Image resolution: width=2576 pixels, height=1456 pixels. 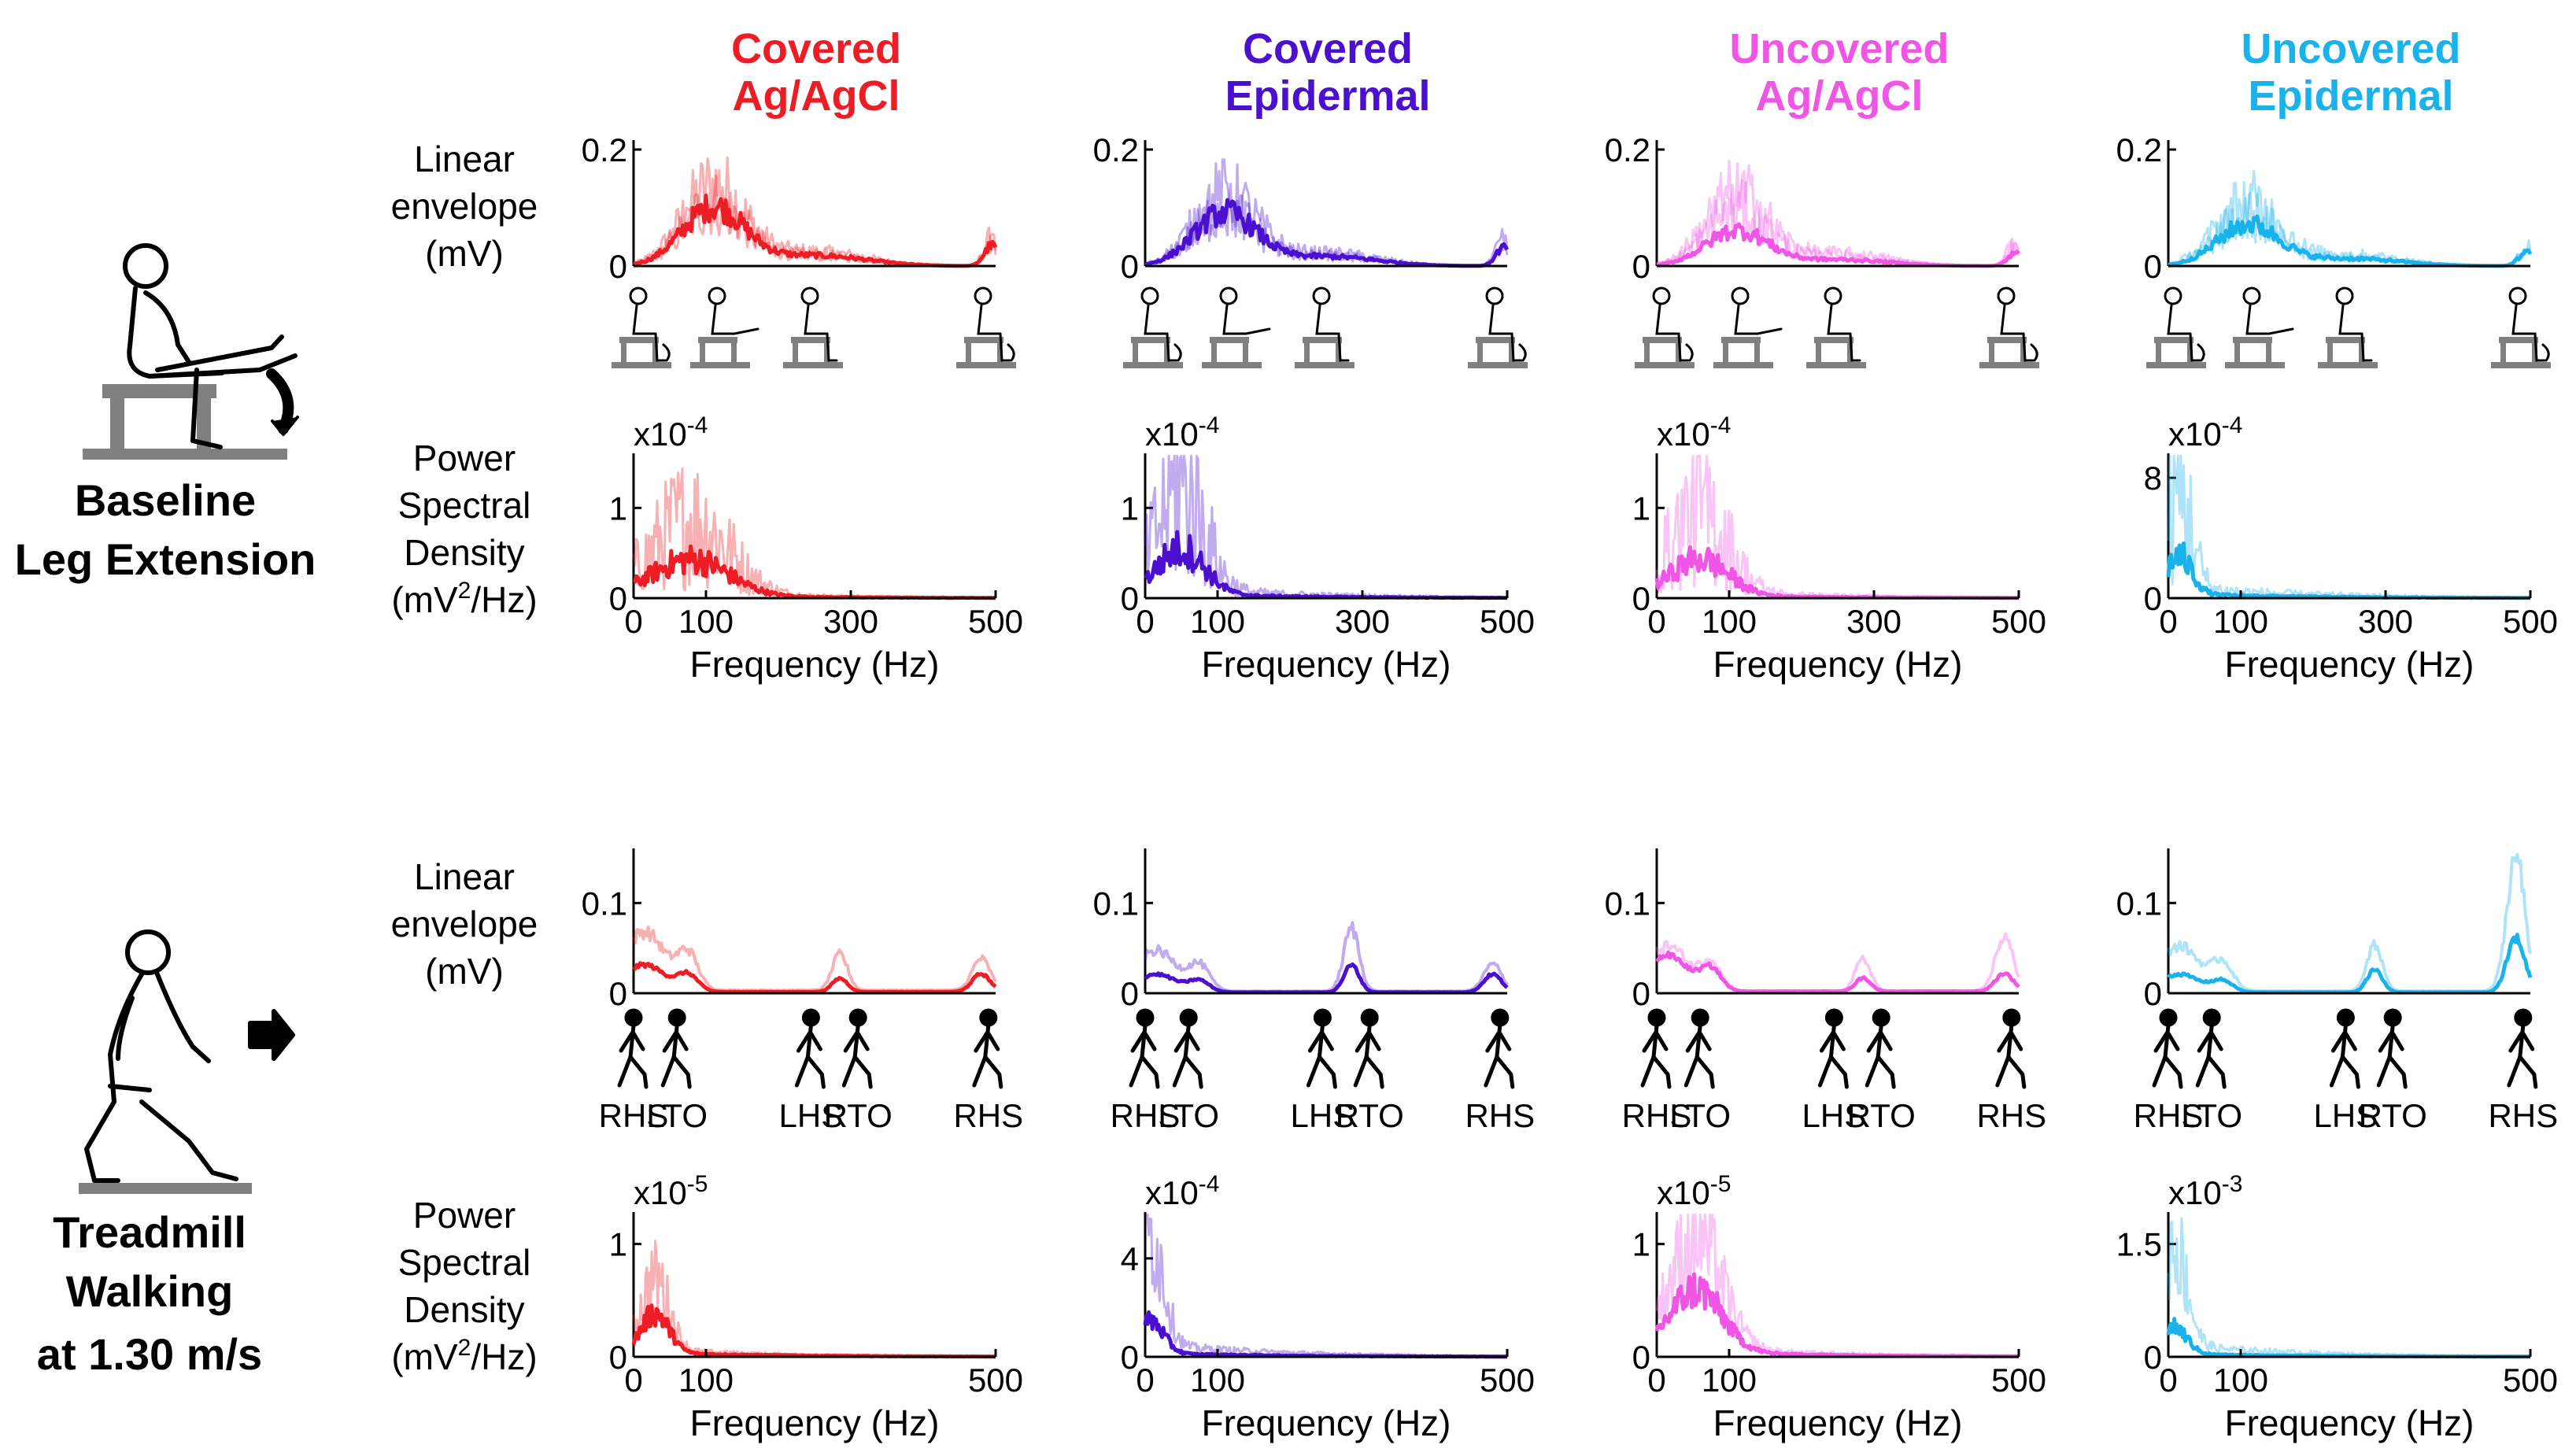 I want to click on baseline-psd-panel: x10-4 0 8 0 100 300 500 Frequency (Hz), so click(x=2351, y=548).